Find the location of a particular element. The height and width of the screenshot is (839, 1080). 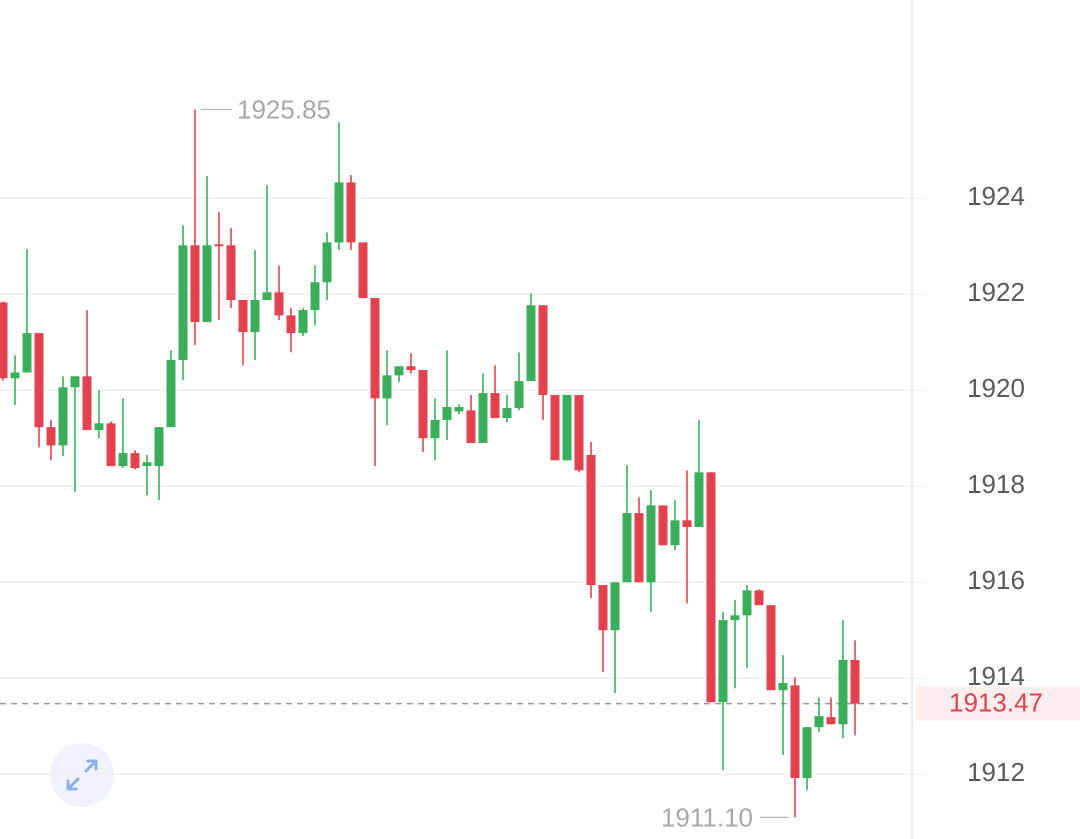

low-marker-label: 1911.10 is located at coordinates (707, 817).